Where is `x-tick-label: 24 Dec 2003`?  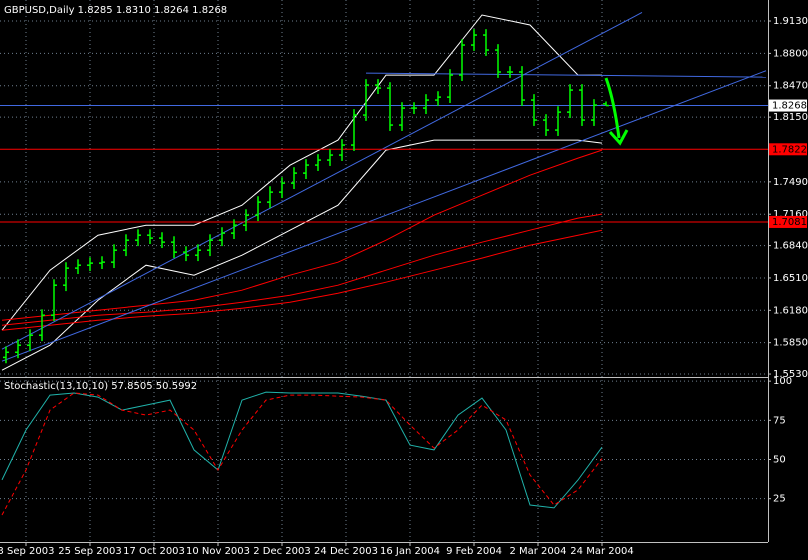 x-tick-label: 24 Dec 2003 is located at coordinates (346, 551).